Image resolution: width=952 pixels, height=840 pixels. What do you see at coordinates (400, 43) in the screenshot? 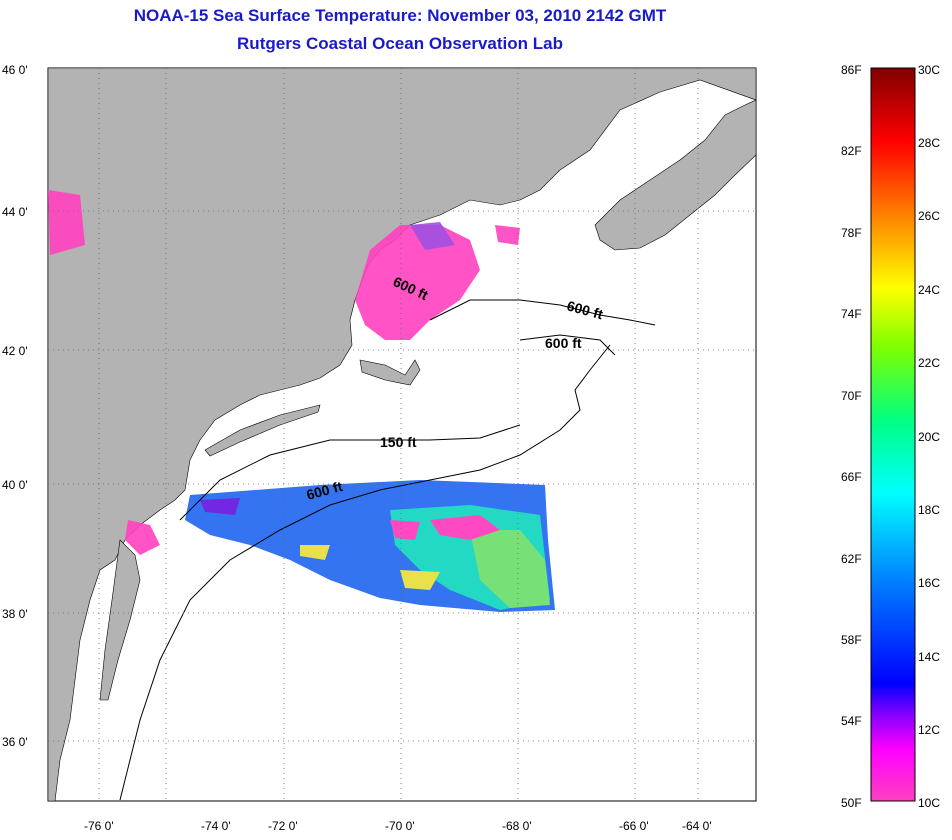
I see `map-subtitle: Rutgers Coastal Ocean Observation Lab` at bounding box center [400, 43].